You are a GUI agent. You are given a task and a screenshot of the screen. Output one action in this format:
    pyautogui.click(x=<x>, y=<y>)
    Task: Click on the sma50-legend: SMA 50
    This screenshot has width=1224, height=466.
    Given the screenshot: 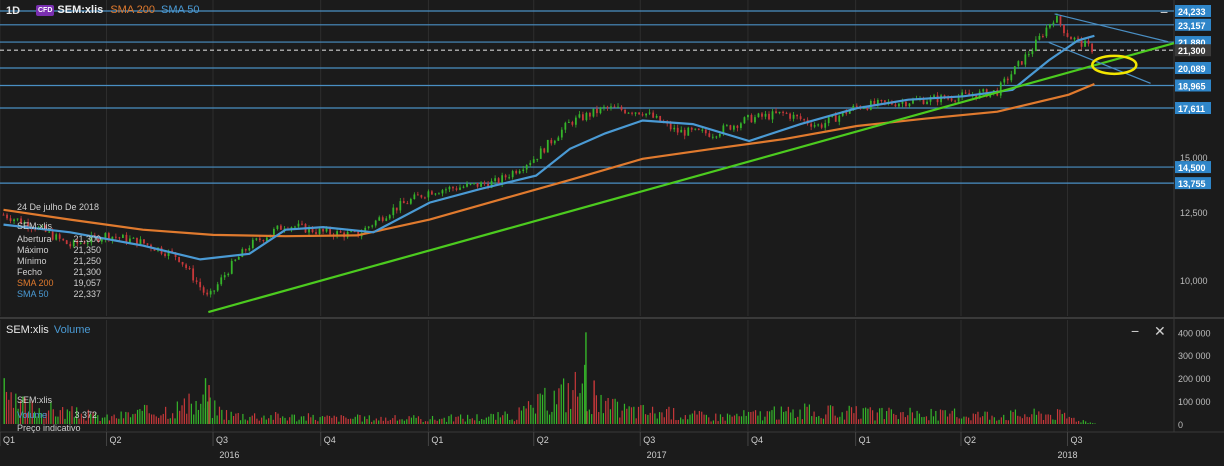 What is the action you would take?
    pyautogui.click(x=180, y=10)
    